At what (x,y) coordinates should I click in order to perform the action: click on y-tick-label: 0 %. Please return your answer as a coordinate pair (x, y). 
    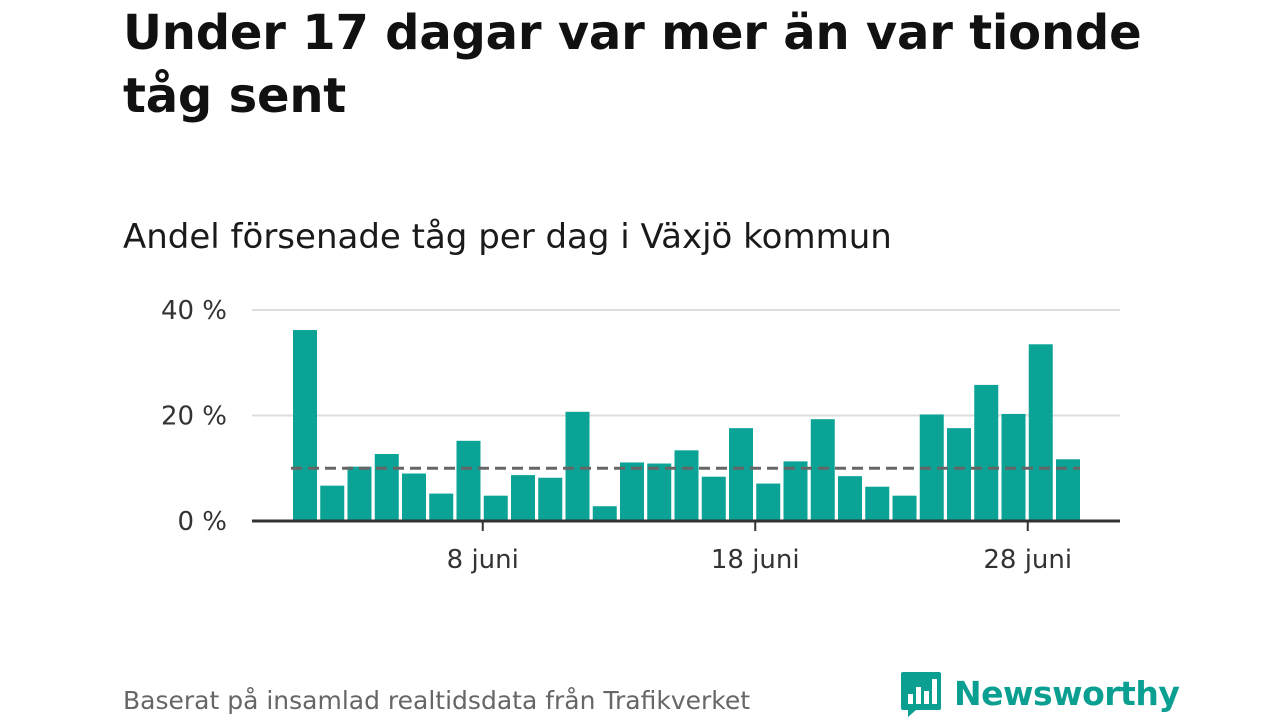
    Looking at the image, I should click on (202, 522).